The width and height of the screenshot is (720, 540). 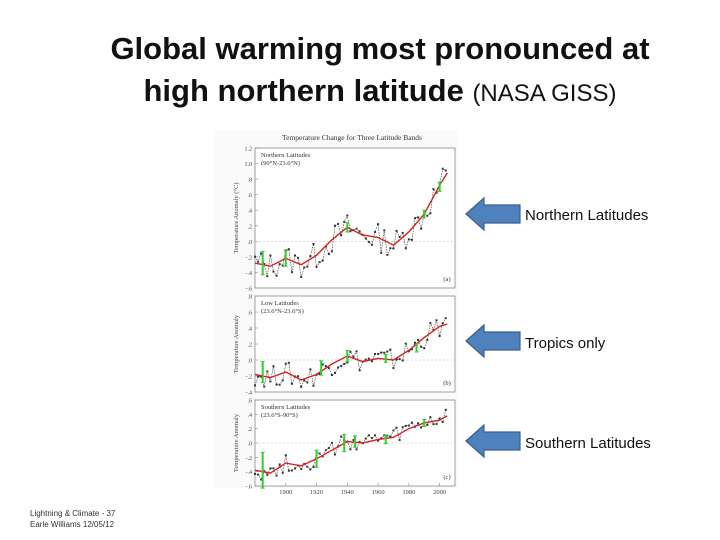 What do you see at coordinates (380, 48) in the screenshot?
I see `title-line-1: Global warming most pronounced at` at bounding box center [380, 48].